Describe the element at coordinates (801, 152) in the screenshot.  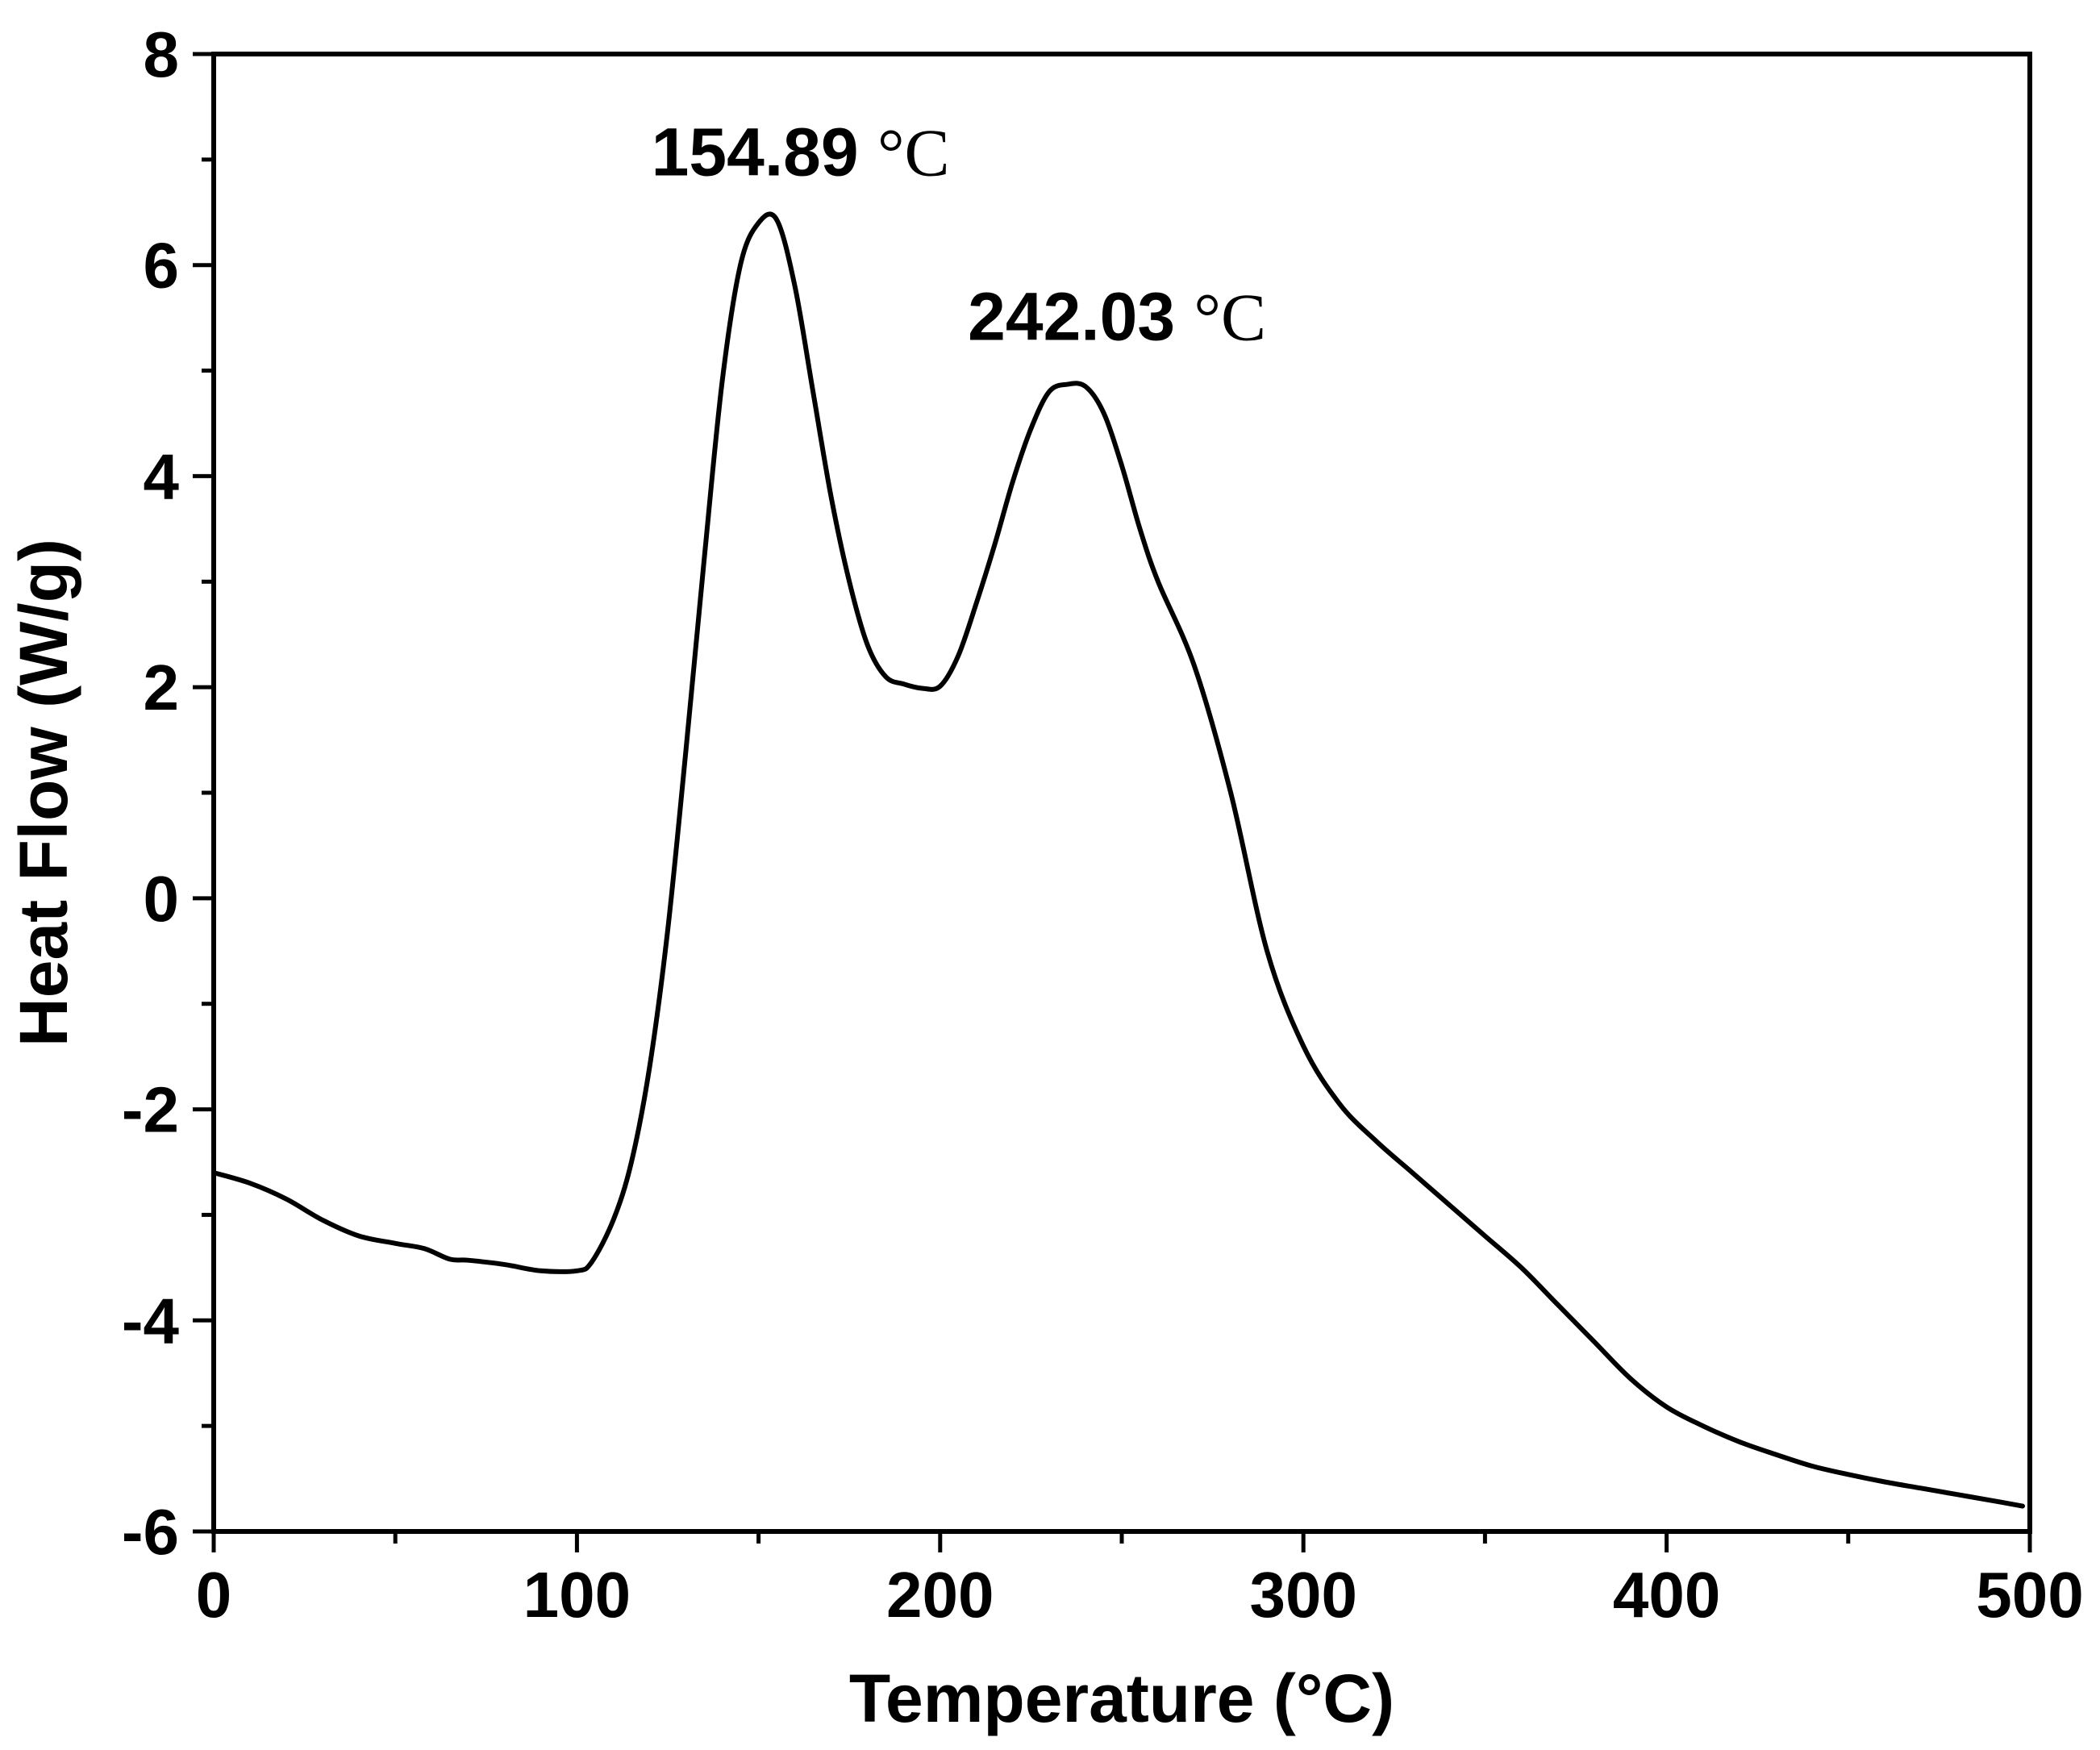
I see `peak-annotation-1: 154.89 °C` at that location.